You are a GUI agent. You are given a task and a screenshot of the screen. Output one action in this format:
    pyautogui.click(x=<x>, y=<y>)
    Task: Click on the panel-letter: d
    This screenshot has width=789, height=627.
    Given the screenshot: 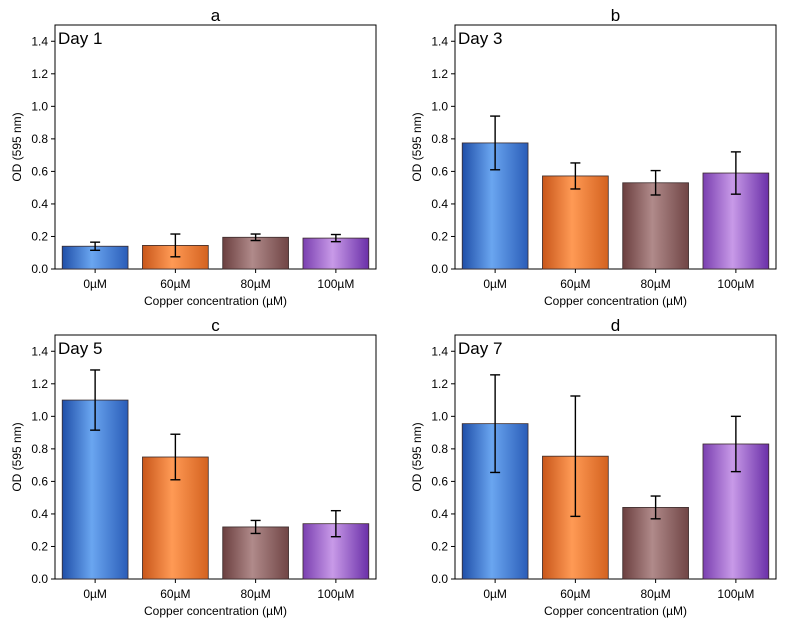 What is the action you would take?
    pyautogui.click(x=615, y=325)
    